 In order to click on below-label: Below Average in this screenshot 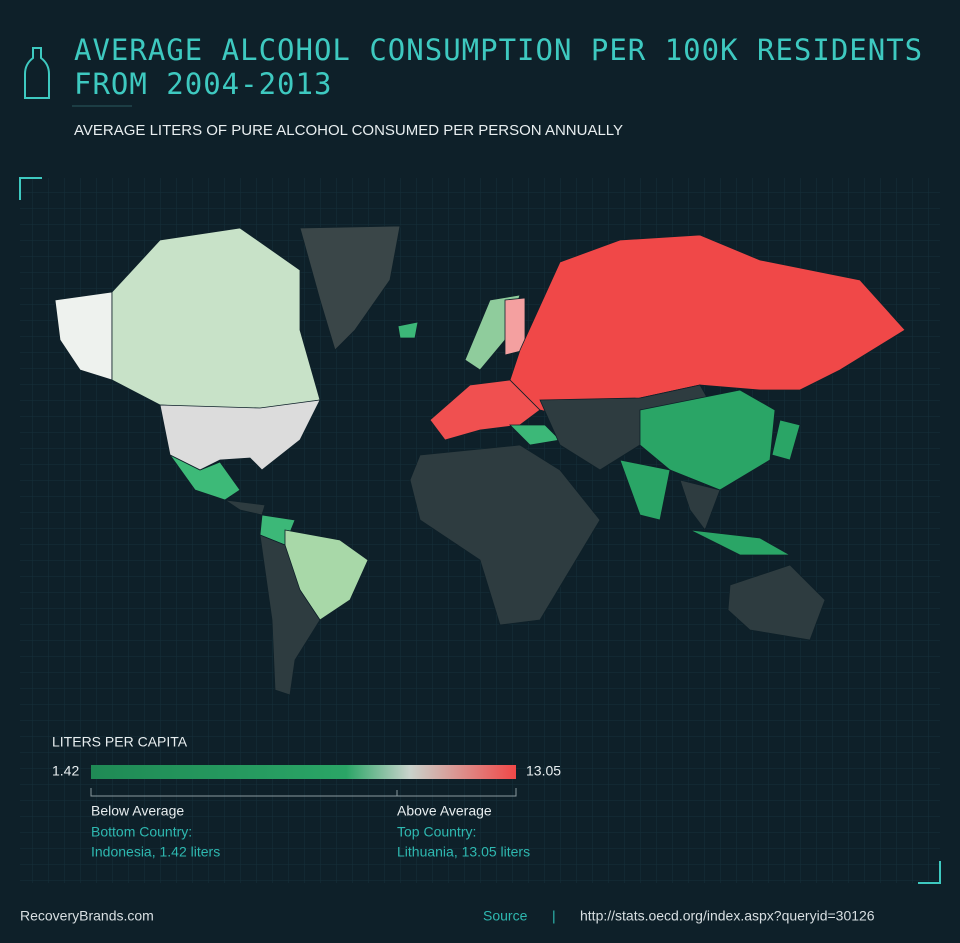, I will do `click(137, 811)`.